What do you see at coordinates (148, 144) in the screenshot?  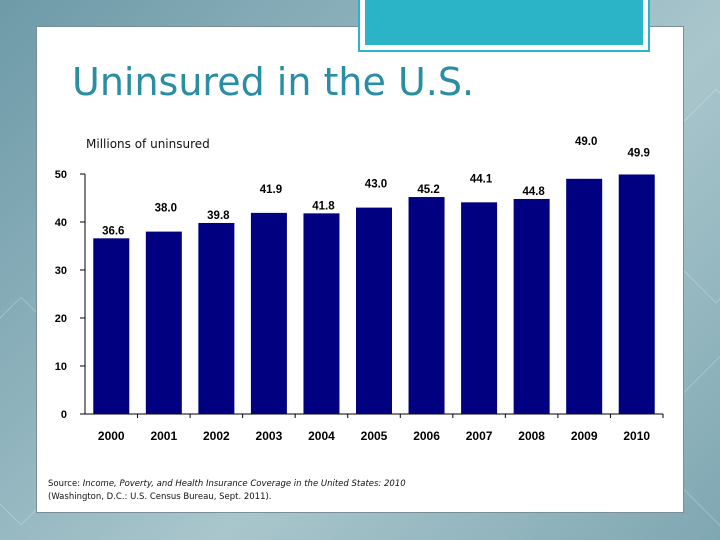 I see `chart-subtitle: Millions of uninsured` at bounding box center [148, 144].